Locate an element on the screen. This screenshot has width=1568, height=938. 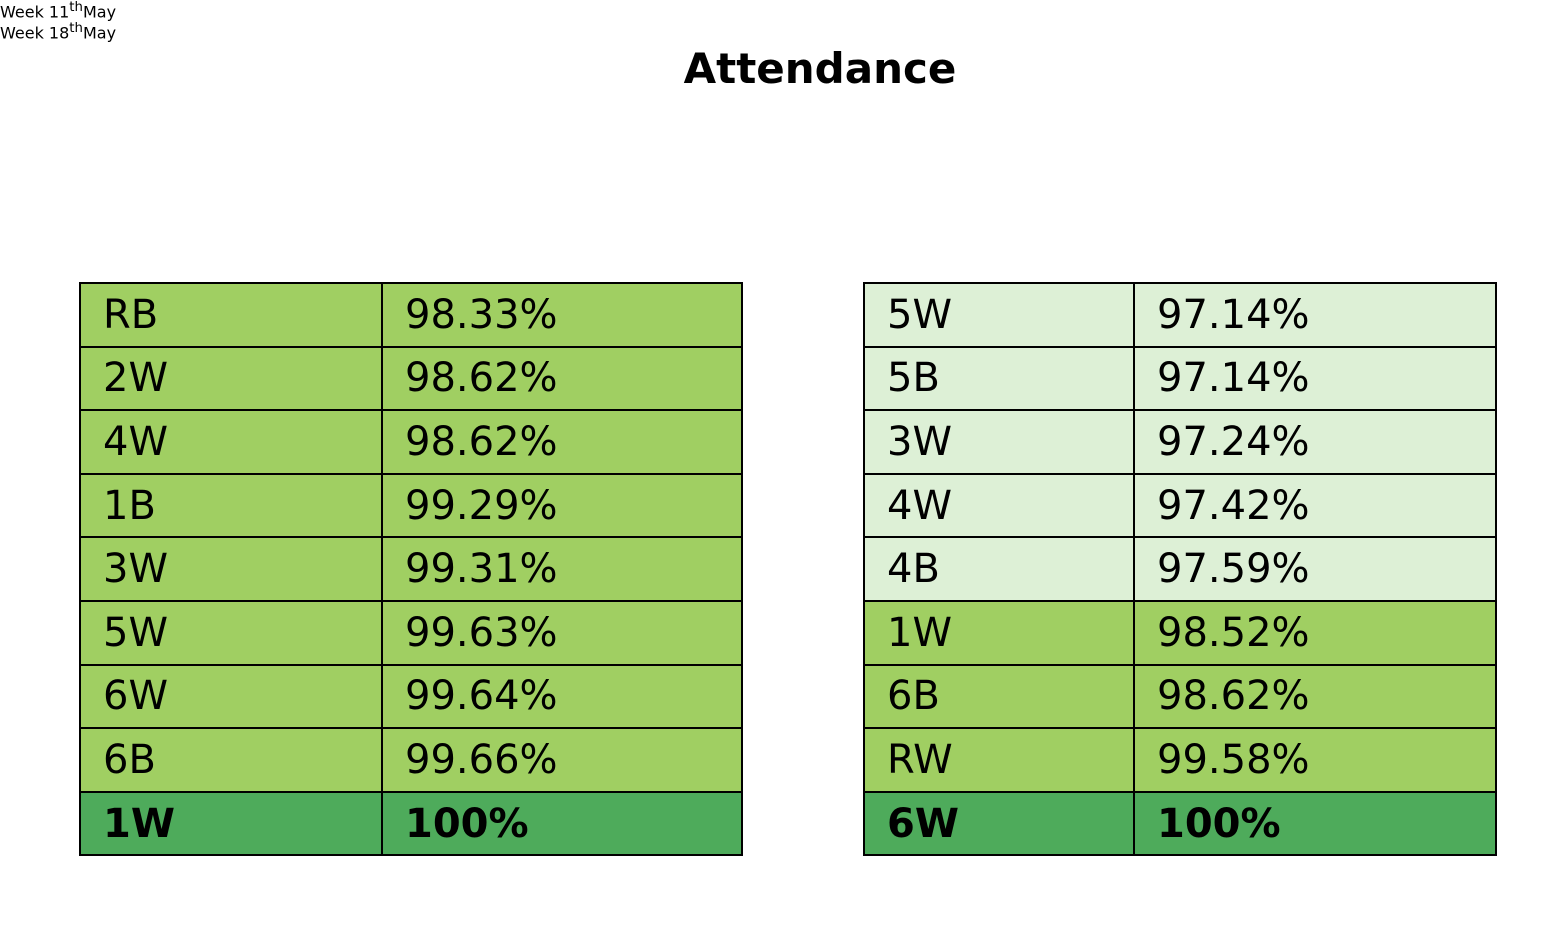
table-row: 5B 97.14% is located at coordinates (1180, 378).